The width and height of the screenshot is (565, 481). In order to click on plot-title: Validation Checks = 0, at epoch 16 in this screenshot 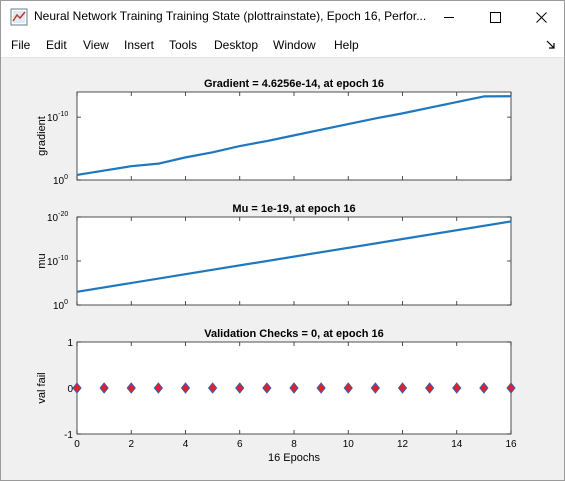, I will do `click(293, 334)`.